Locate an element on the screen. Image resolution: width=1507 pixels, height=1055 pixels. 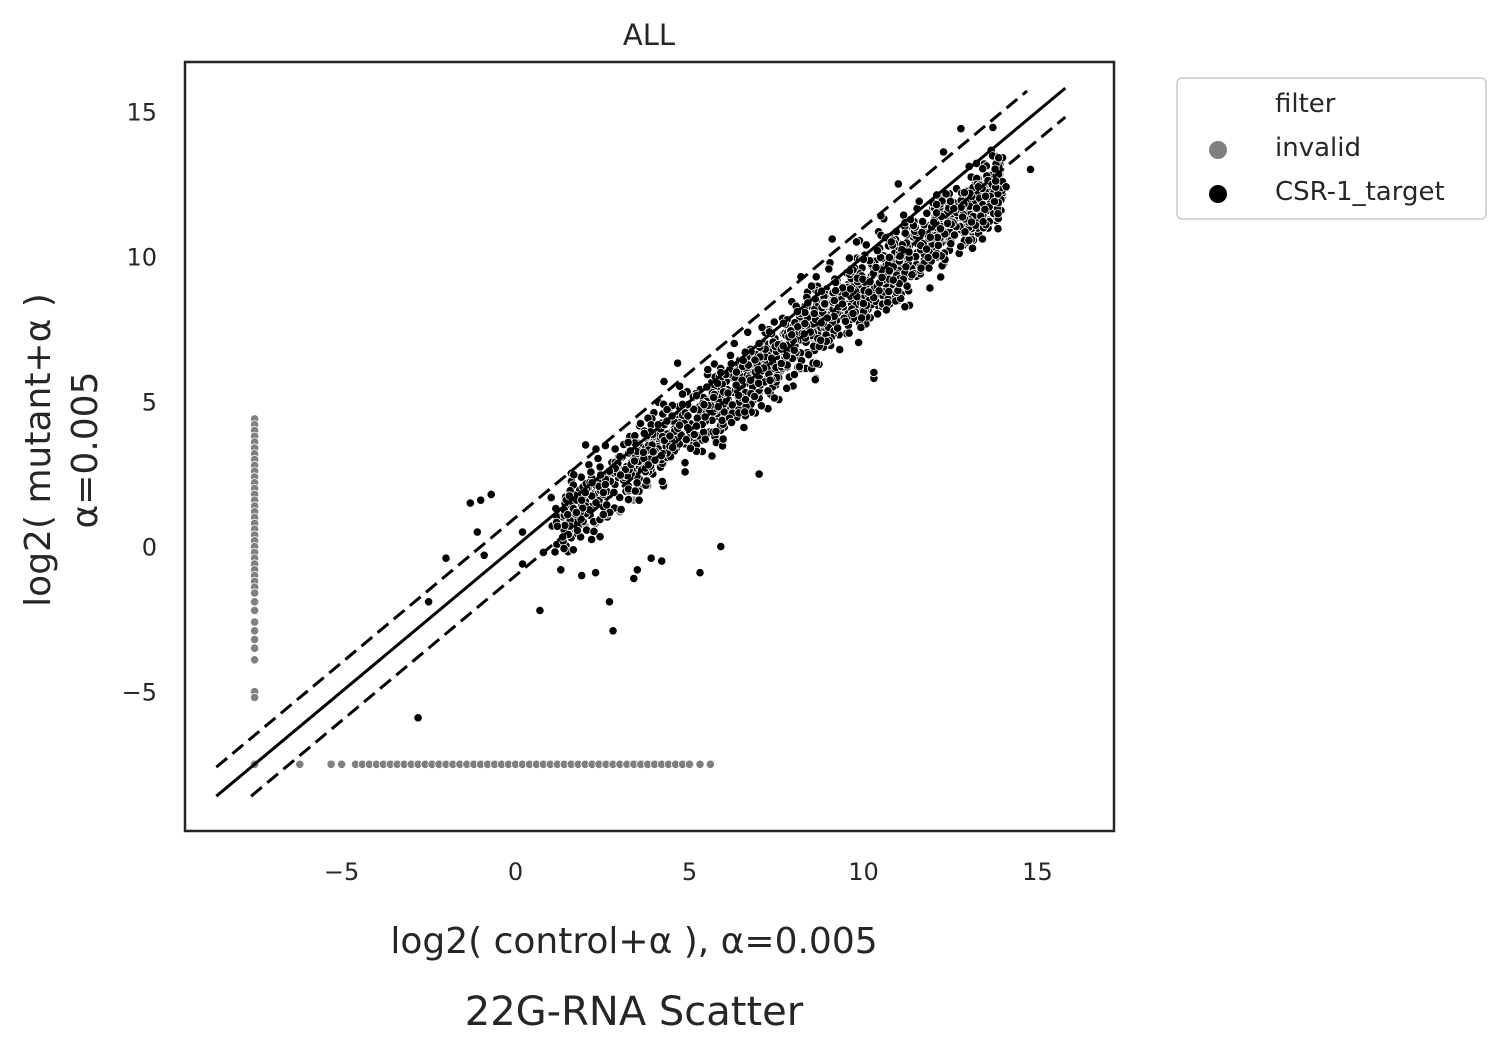
x-tick-label: 0 is located at coordinates (515, 872).